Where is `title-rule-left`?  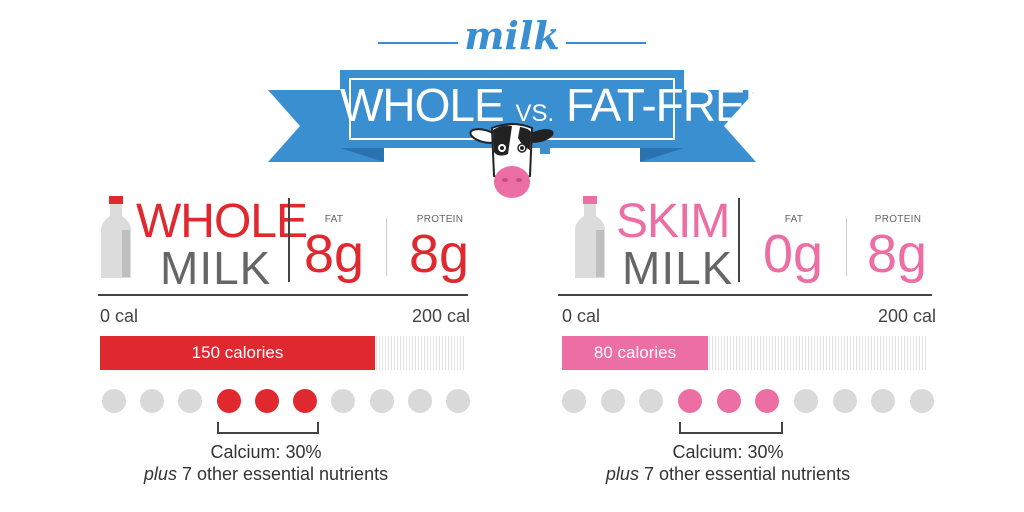 title-rule-left is located at coordinates (418, 43).